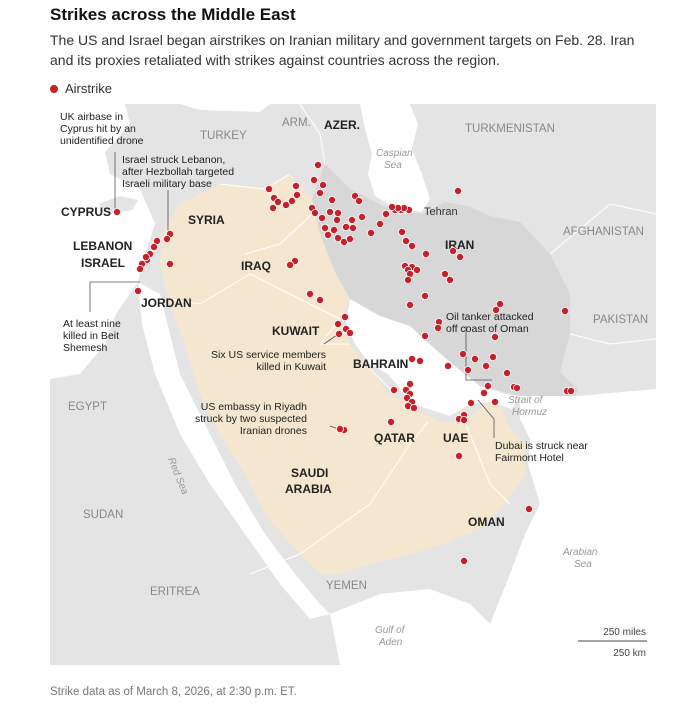  I want to click on legend-label: Airstrike, so click(88, 88).